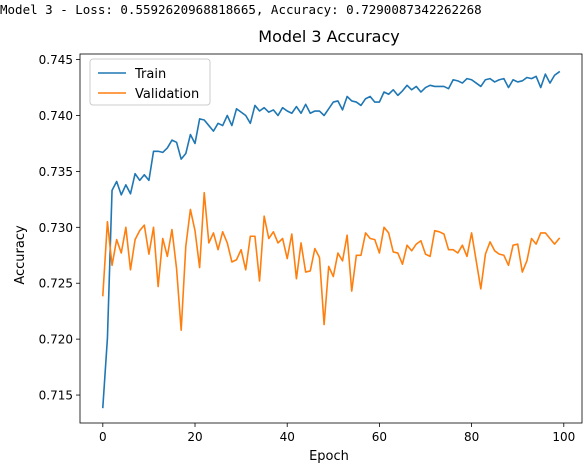  What do you see at coordinates (56, 172) in the screenshot?
I see `y-tick-label: 0.735` at bounding box center [56, 172].